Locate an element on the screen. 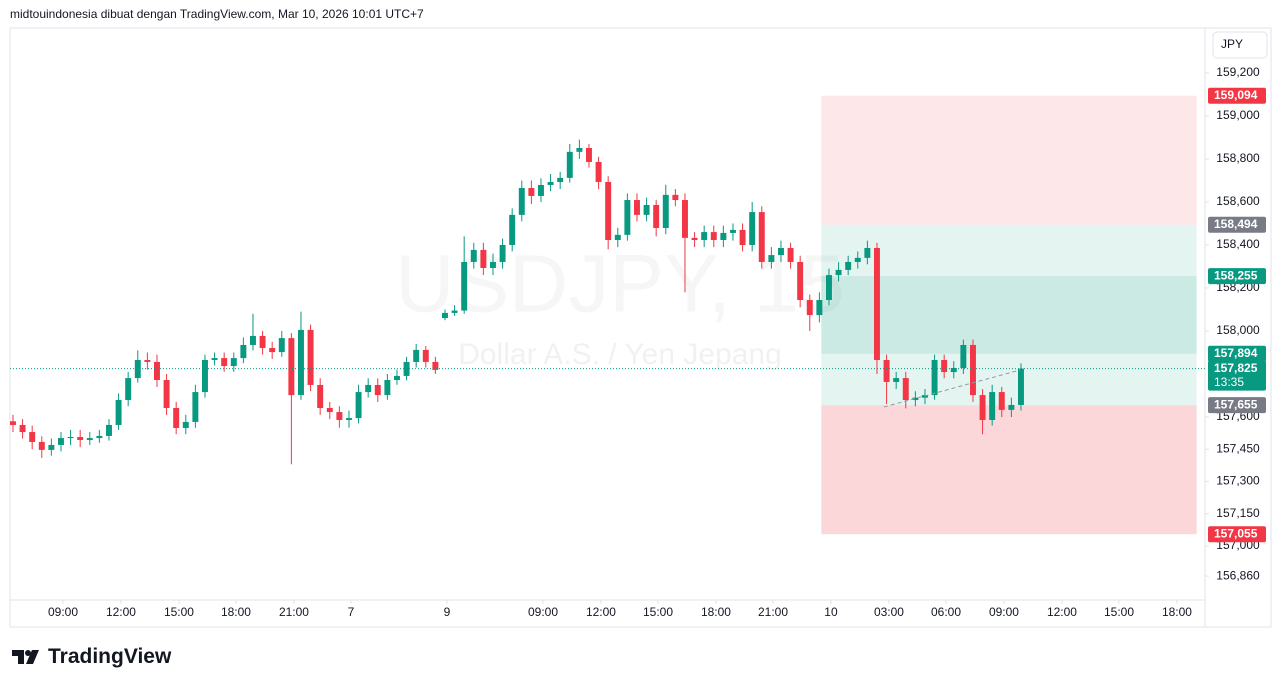 This screenshot has height=688, width=1281. x-tick-label: 03:00 is located at coordinates (889, 612).